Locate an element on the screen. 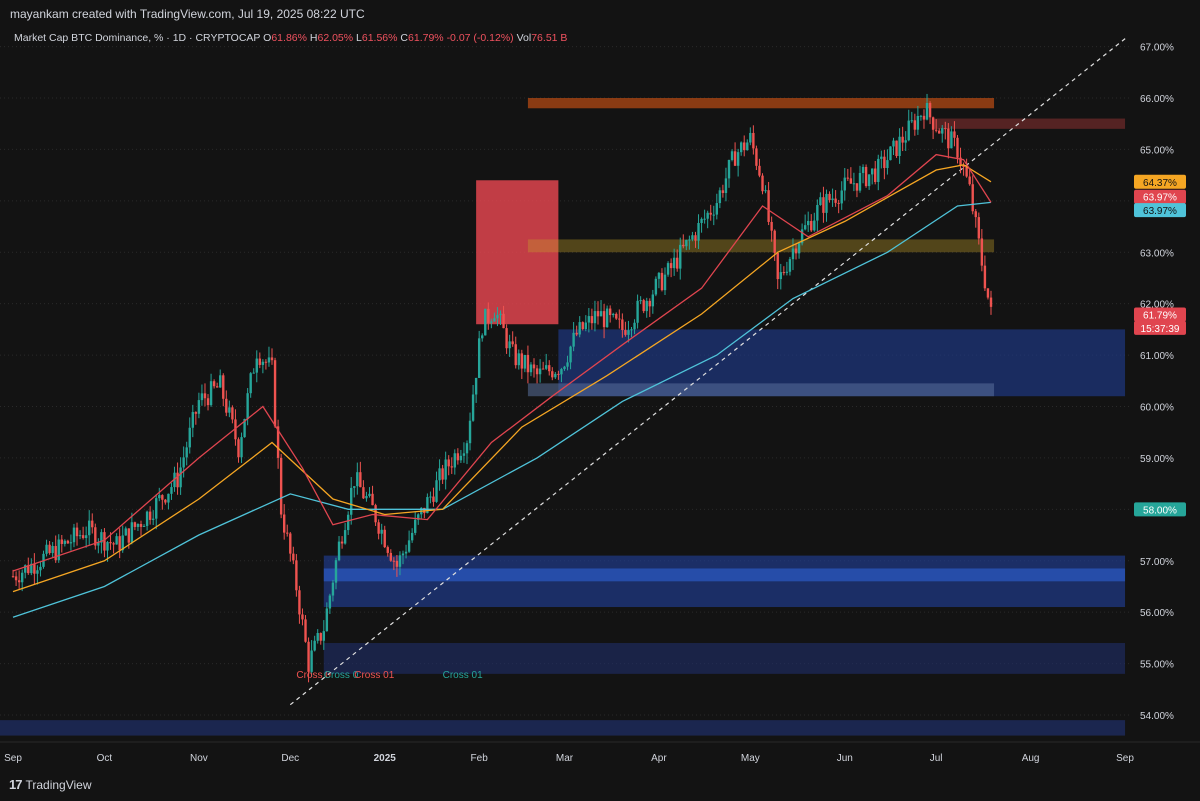 Image resolution: width=1200 pixels, height=801 pixels. x-tick-label: May is located at coordinates (750, 758).